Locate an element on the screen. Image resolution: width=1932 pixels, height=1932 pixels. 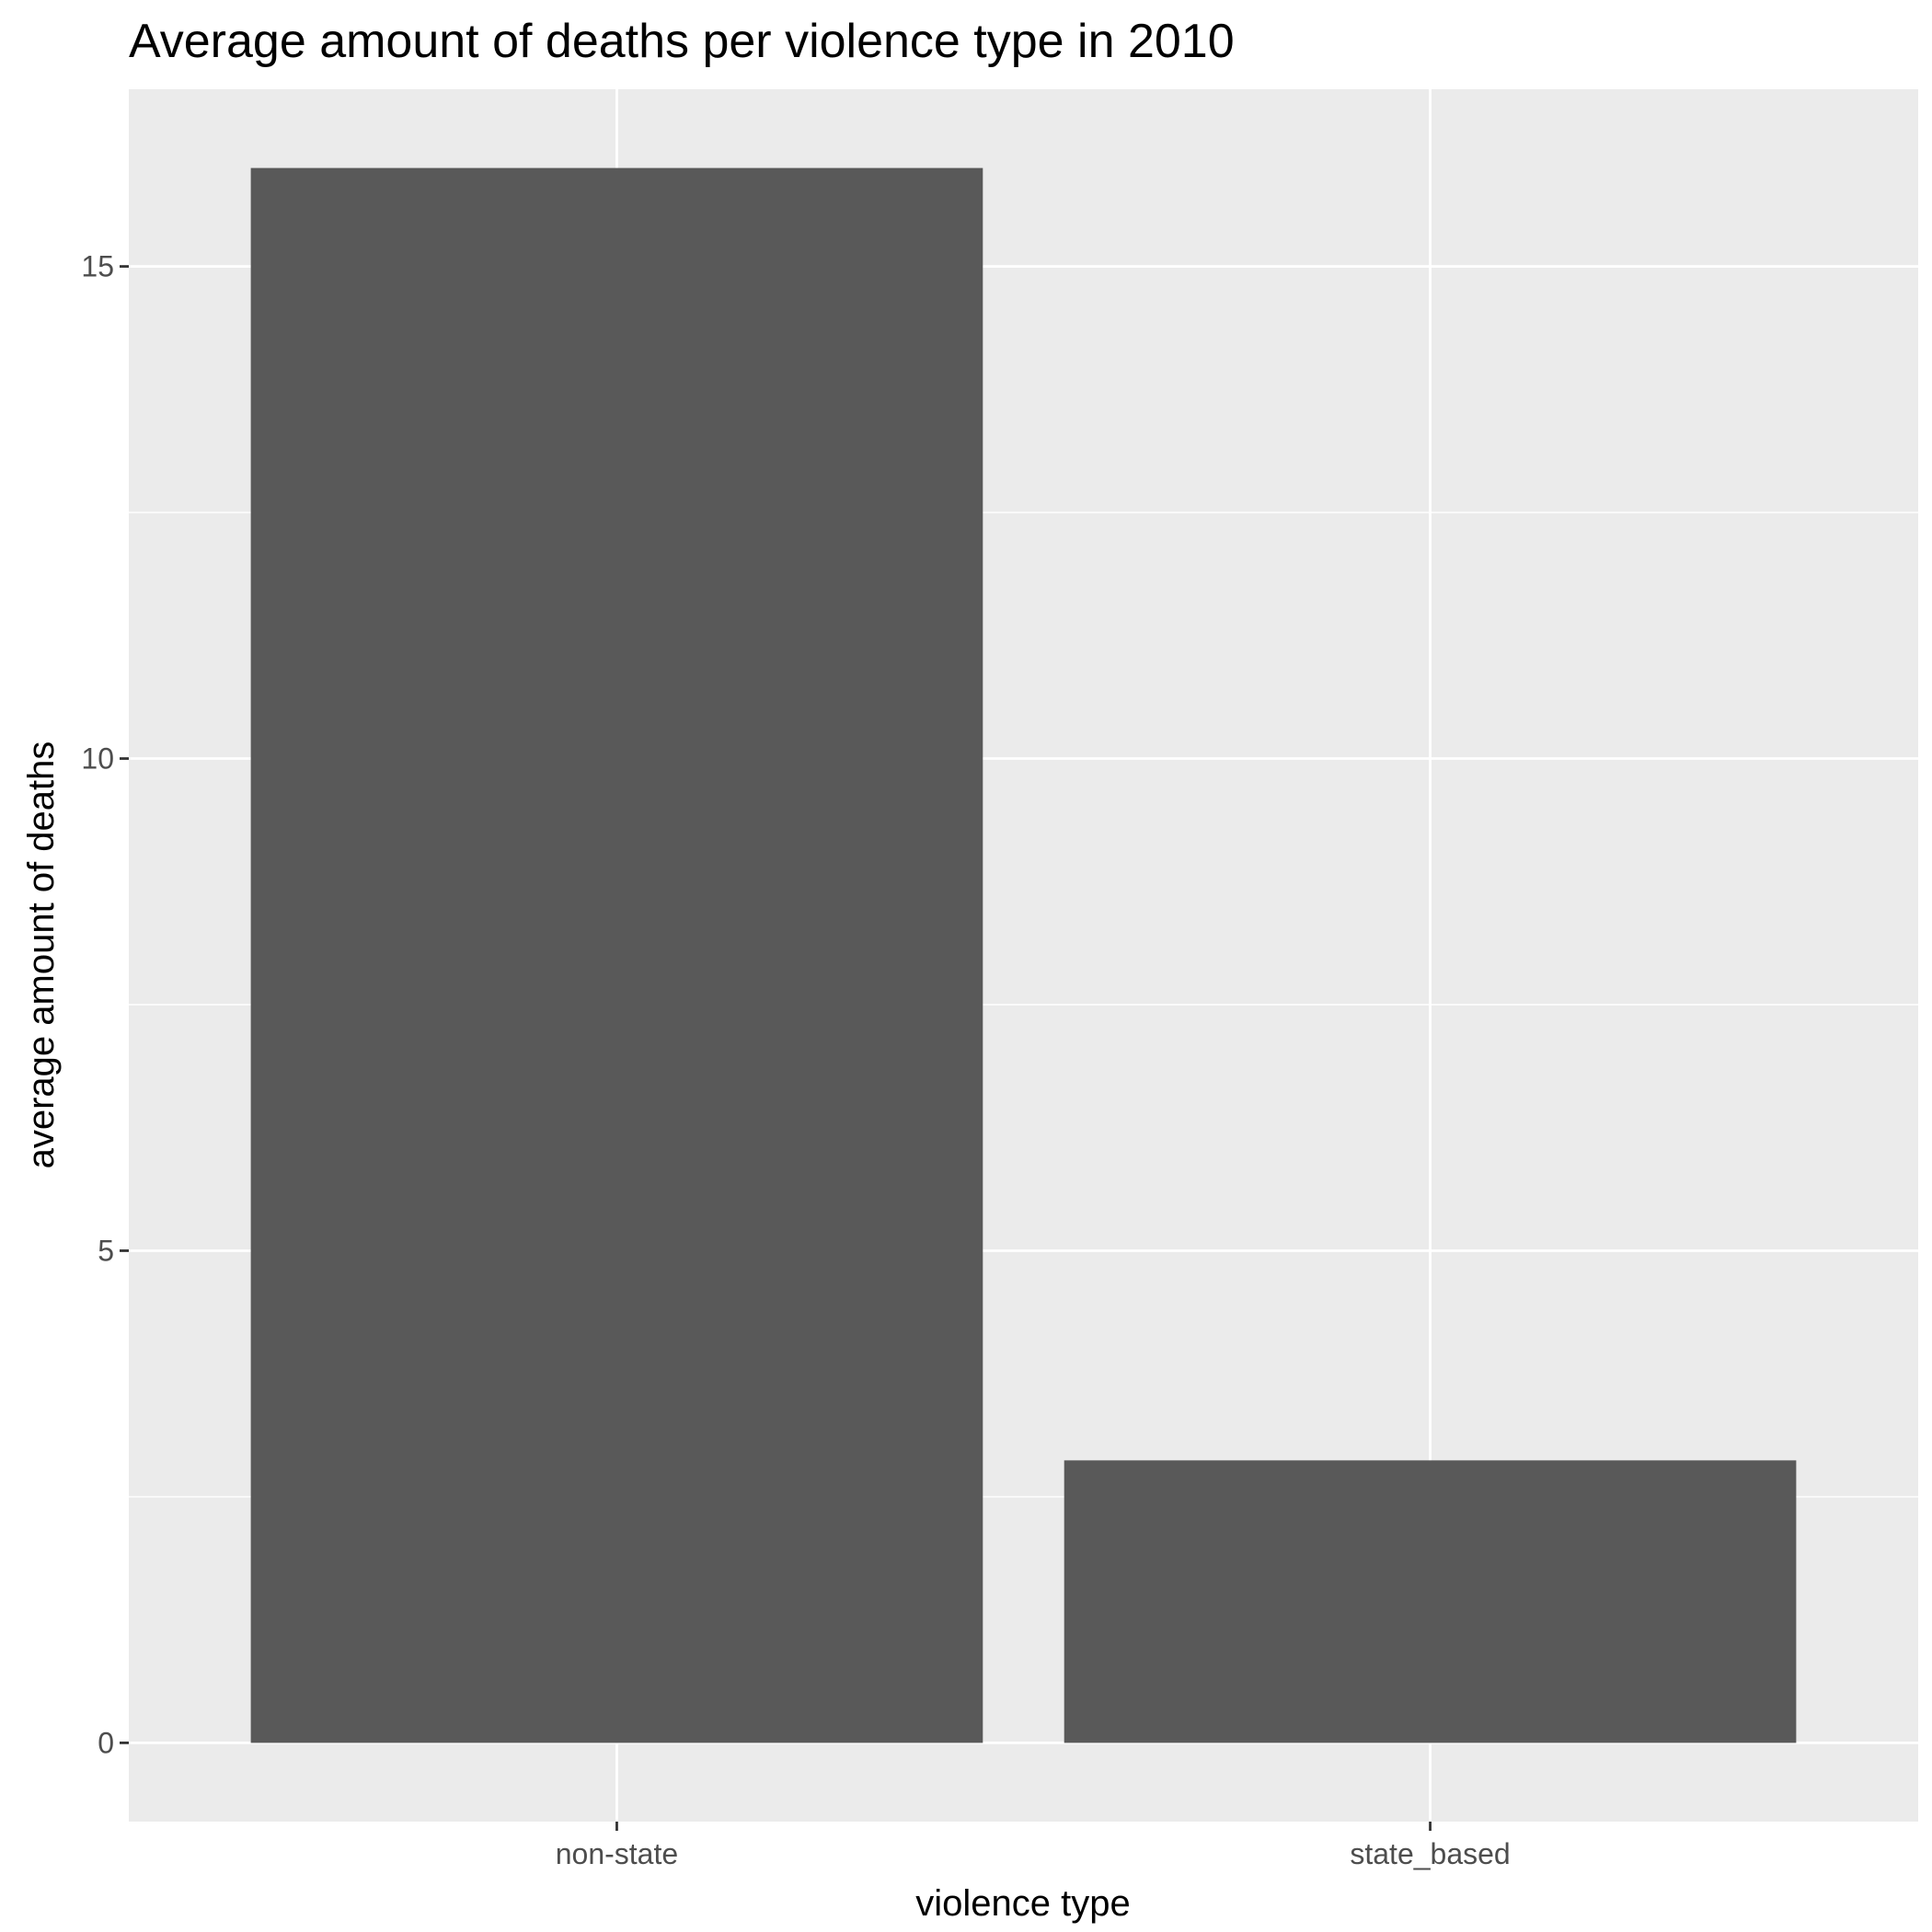
x-axis-ticks: non-state state_based is located at coordinates (1033, 1846).